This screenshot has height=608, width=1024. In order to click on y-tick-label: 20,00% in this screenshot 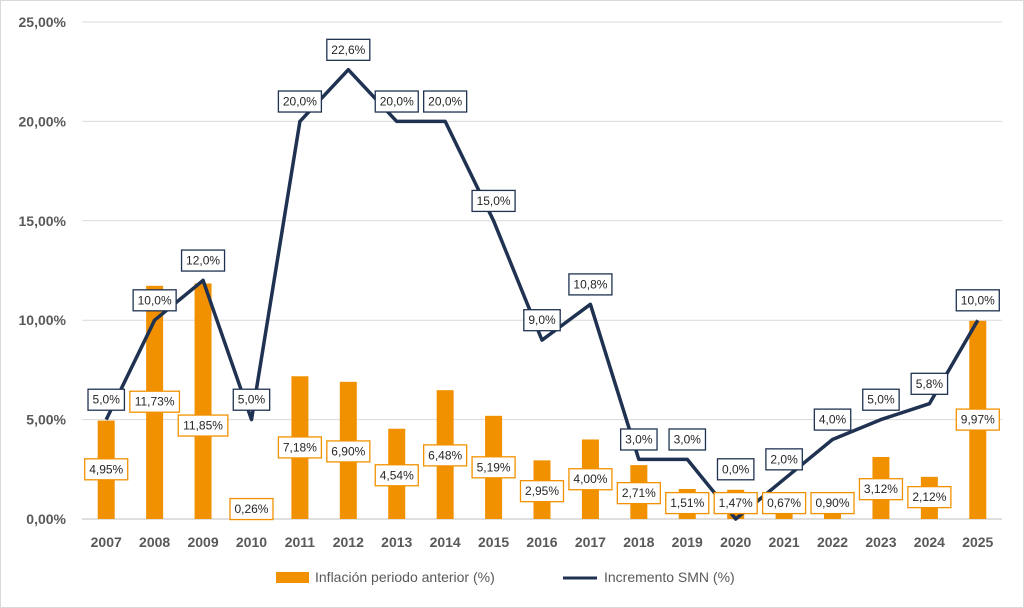, I will do `click(43, 121)`.